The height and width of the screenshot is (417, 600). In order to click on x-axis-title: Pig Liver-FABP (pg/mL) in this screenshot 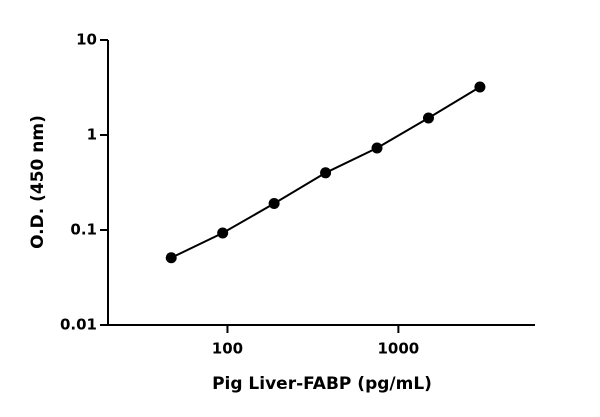, I will do `click(322, 384)`.